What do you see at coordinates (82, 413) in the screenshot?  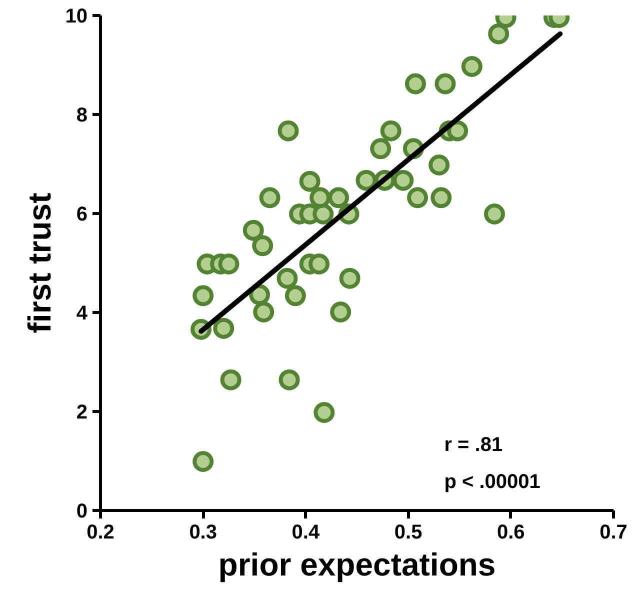 I see `y-tick-label: 2` at bounding box center [82, 413].